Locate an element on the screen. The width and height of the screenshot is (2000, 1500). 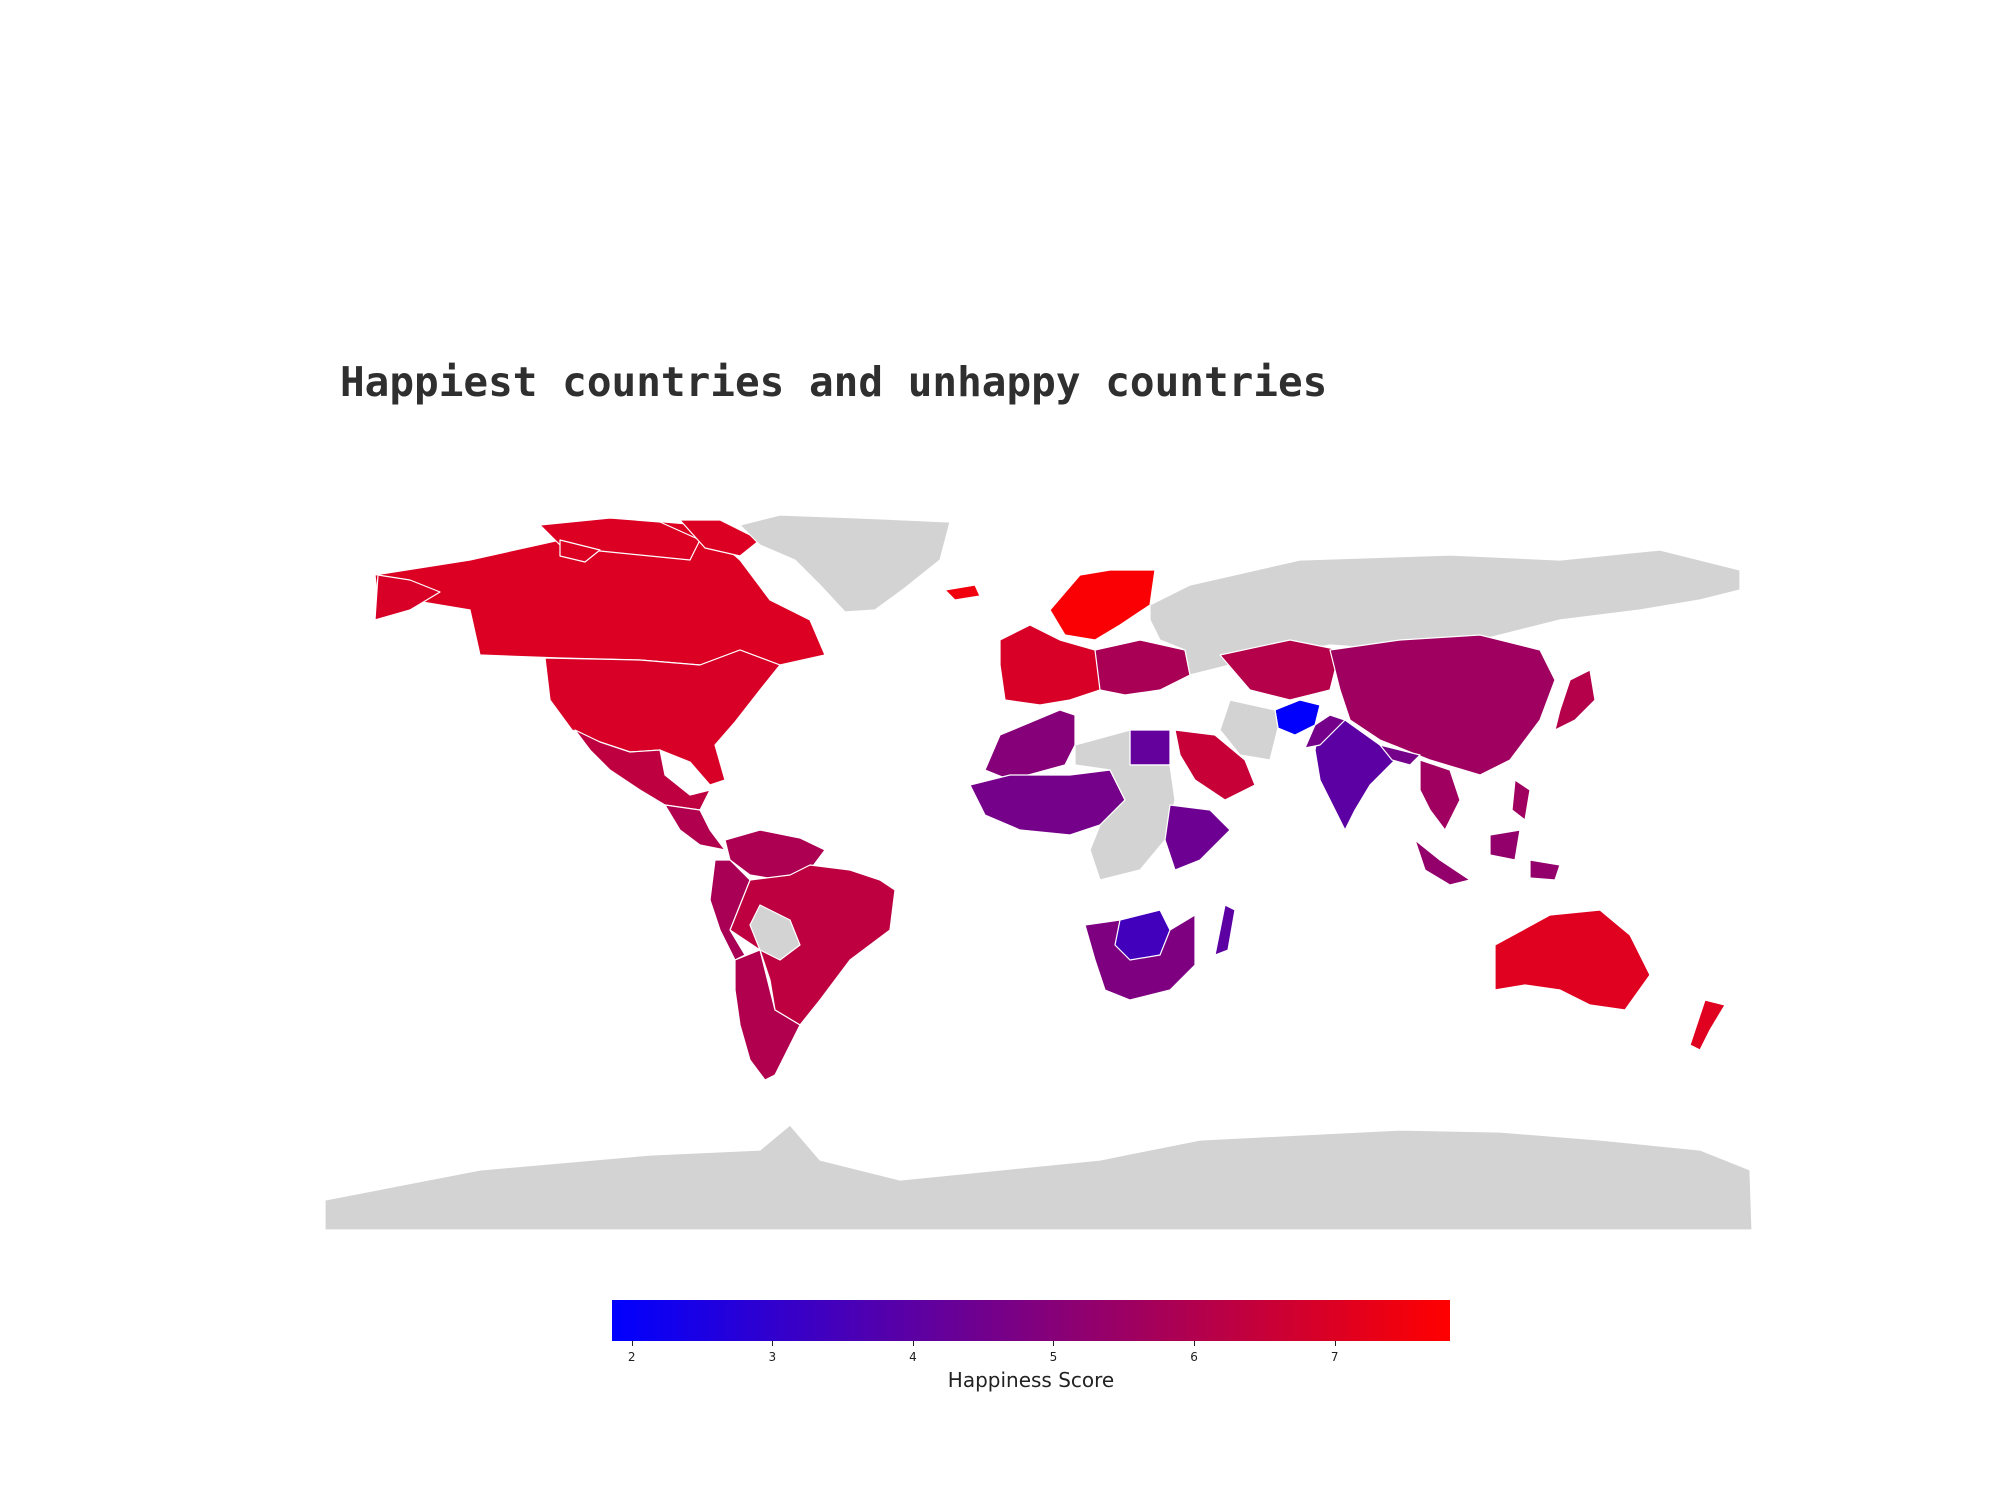
region-japan is located at coordinates (1575, 700).